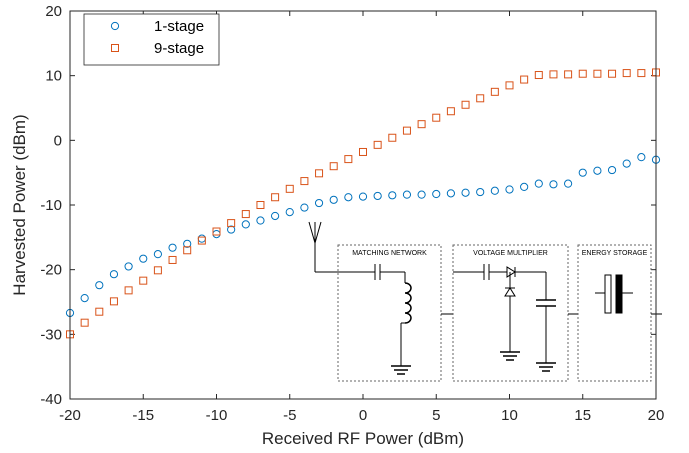 Image resolution: width=689 pixels, height=453 pixels. I want to click on y-tick-label: -10, so click(51, 205).